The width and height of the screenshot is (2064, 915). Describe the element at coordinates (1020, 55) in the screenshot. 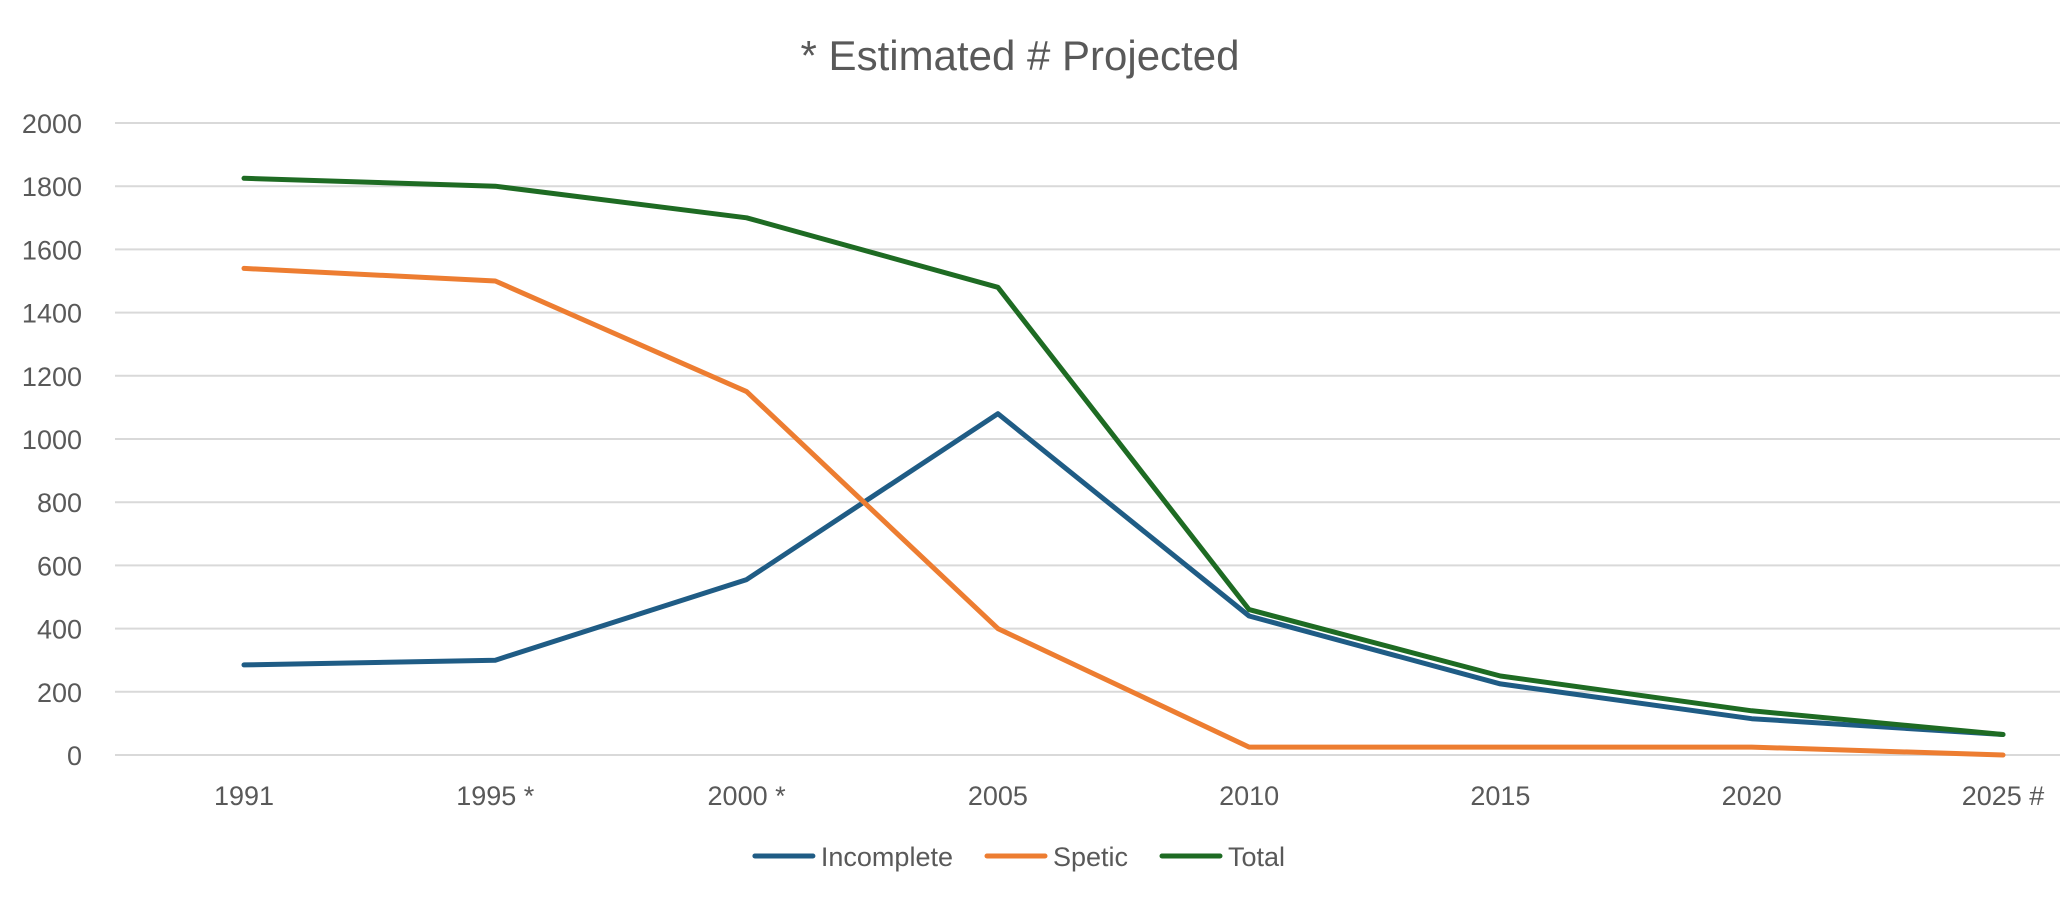

I see `chart-title: * Estimated # Projected` at that location.